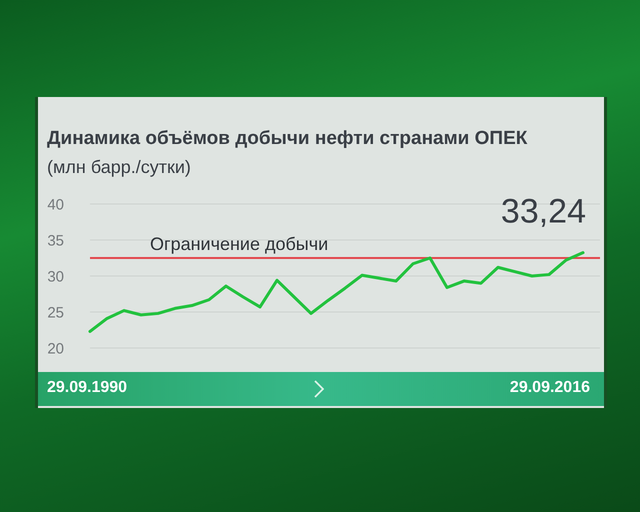 This screenshot has width=640, height=512. What do you see at coordinates (55, 241) in the screenshot?
I see `y-tick-label: 35` at bounding box center [55, 241].